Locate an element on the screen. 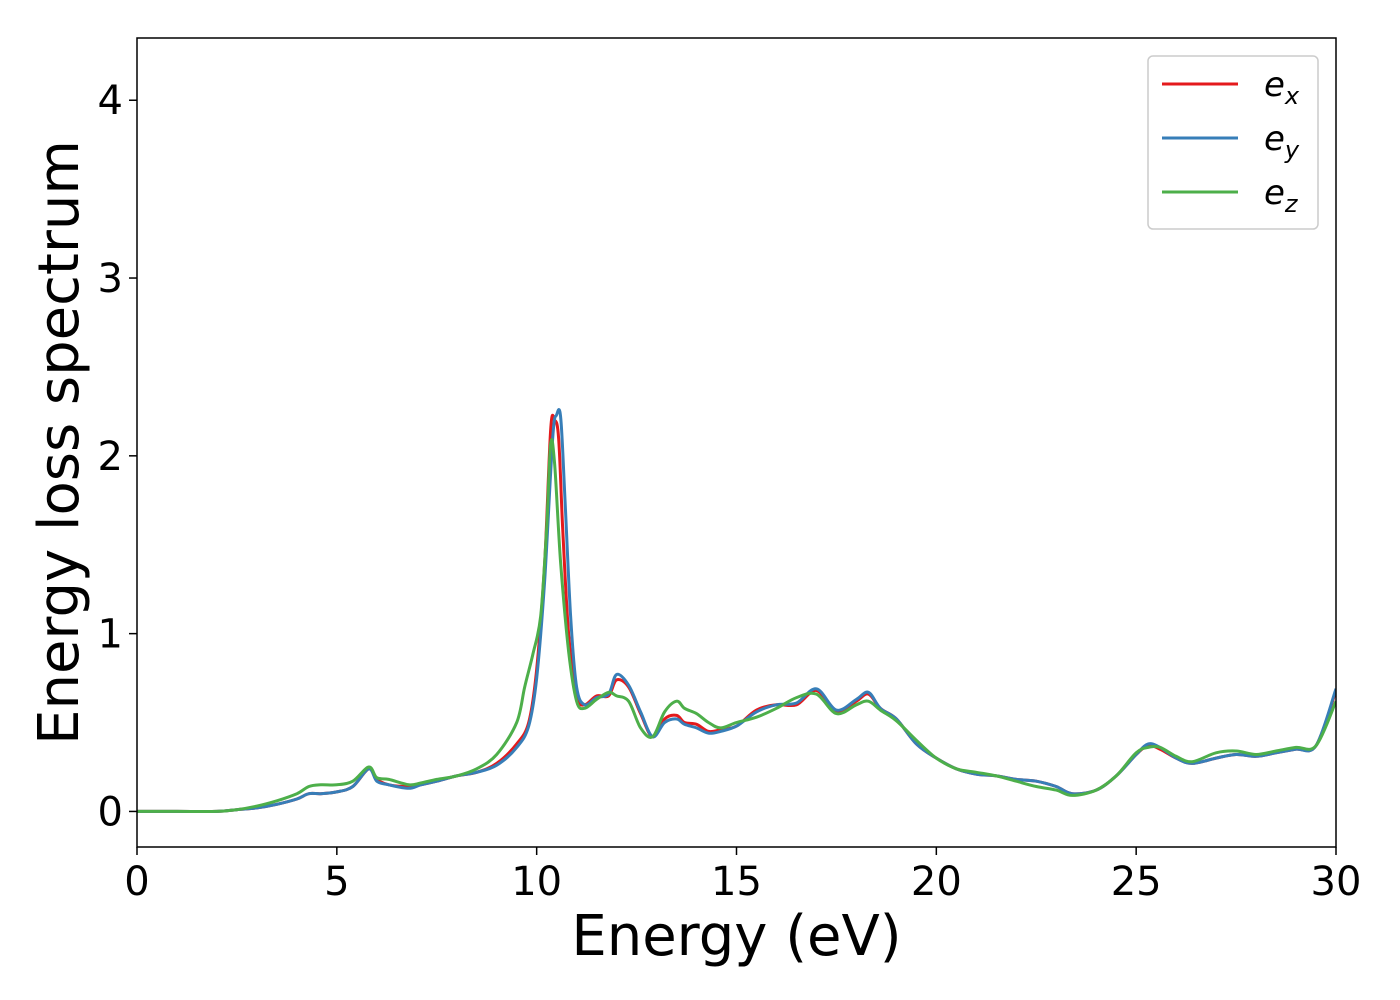  y-tick-label: 1 is located at coordinates (110, 635).